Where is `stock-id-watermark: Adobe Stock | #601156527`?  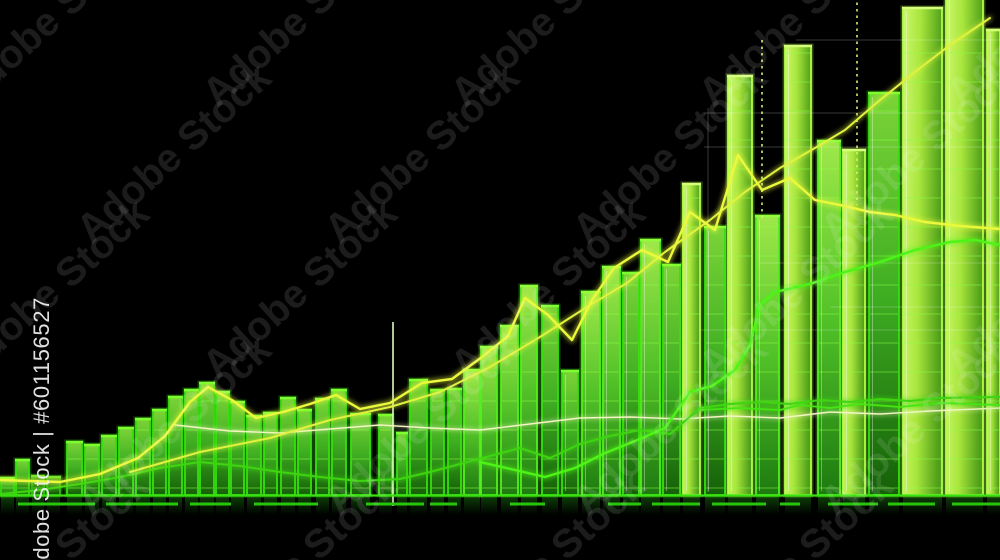 stock-id-watermark: Adobe Stock | #601156527 is located at coordinates (41, 428).